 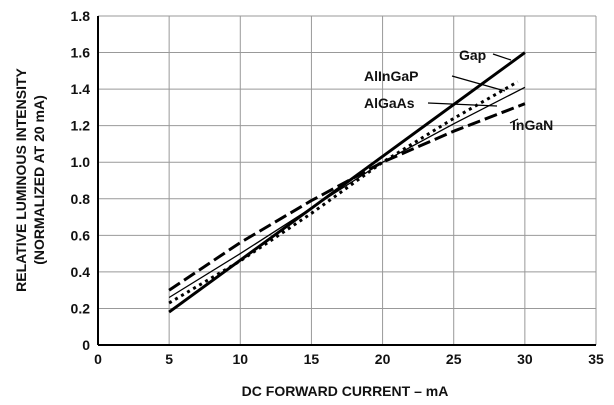 What do you see at coordinates (532, 125) in the screenshot?
I see `series-label-ingan: InGaN` at bounding box center [532, 125].